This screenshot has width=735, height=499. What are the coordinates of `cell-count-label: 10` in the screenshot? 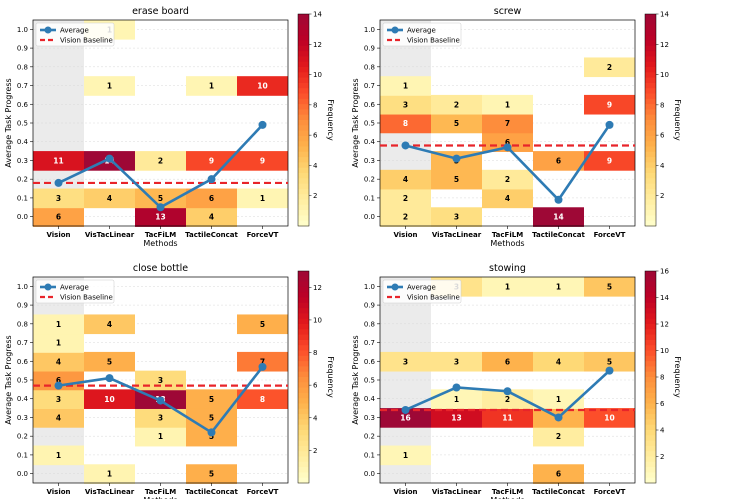 It's located at (262, 86).